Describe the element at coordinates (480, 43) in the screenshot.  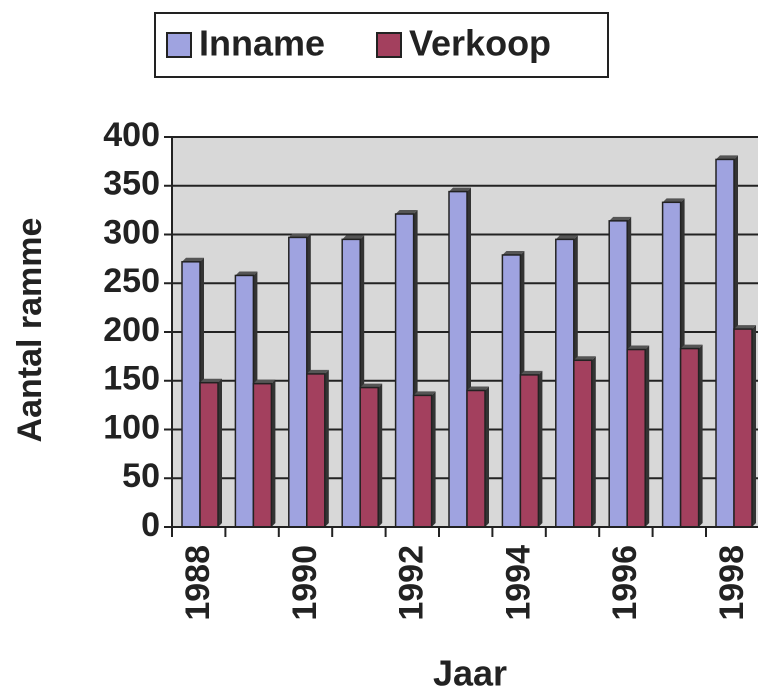
I see `legend-label: Verkoop` at that location.